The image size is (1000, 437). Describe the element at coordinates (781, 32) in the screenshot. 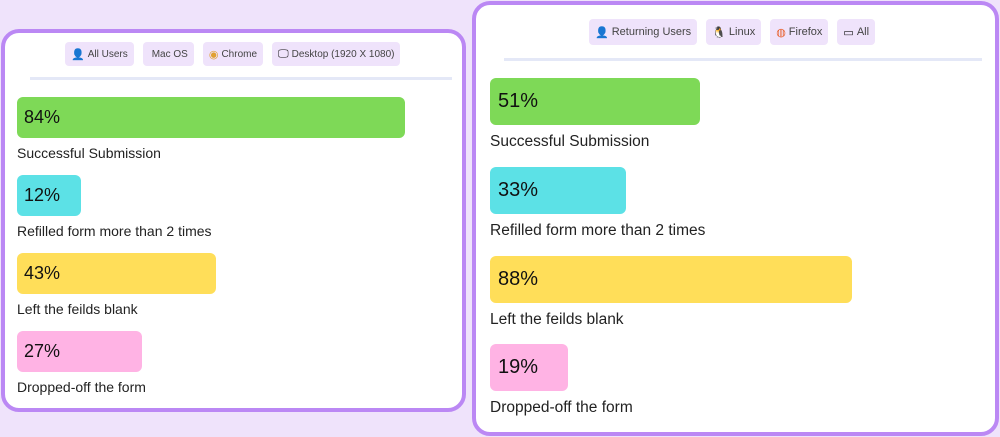

I see `firefox-icon: ◍` at that location.